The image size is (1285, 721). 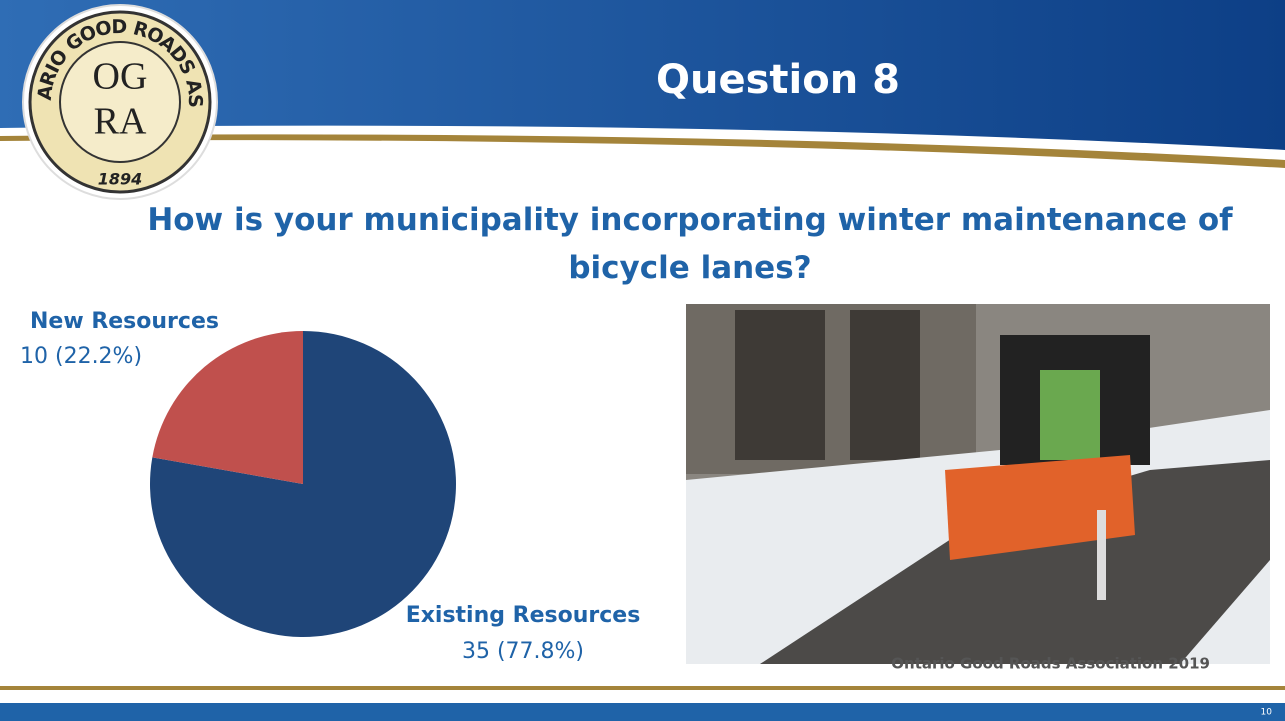 I want to click on logo-year: 1894, so click(x=120, y=179).